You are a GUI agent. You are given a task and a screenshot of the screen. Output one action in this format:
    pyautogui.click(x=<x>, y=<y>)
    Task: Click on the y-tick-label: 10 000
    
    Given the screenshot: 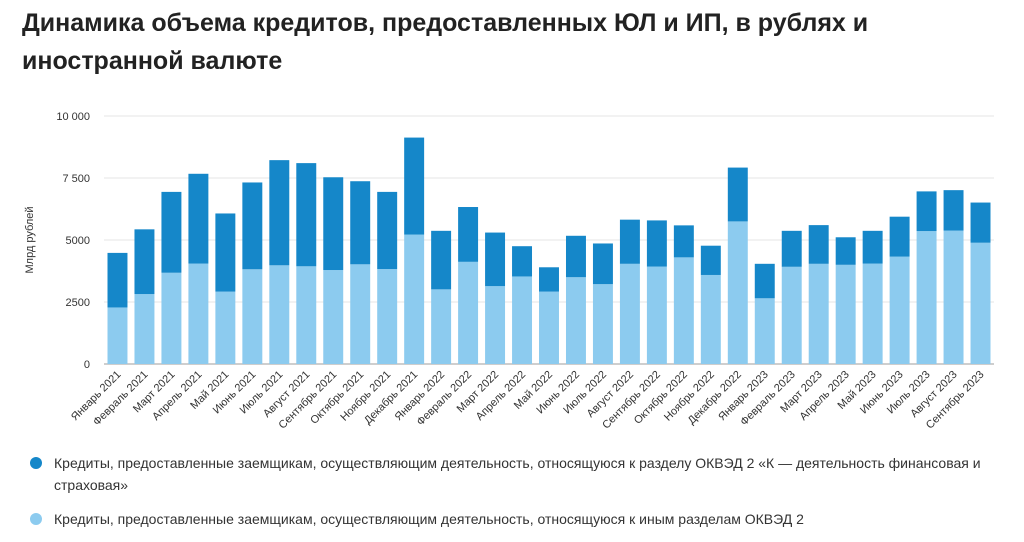 What is the action you would take?
    pyautogui.click(x=73, y=117)
    